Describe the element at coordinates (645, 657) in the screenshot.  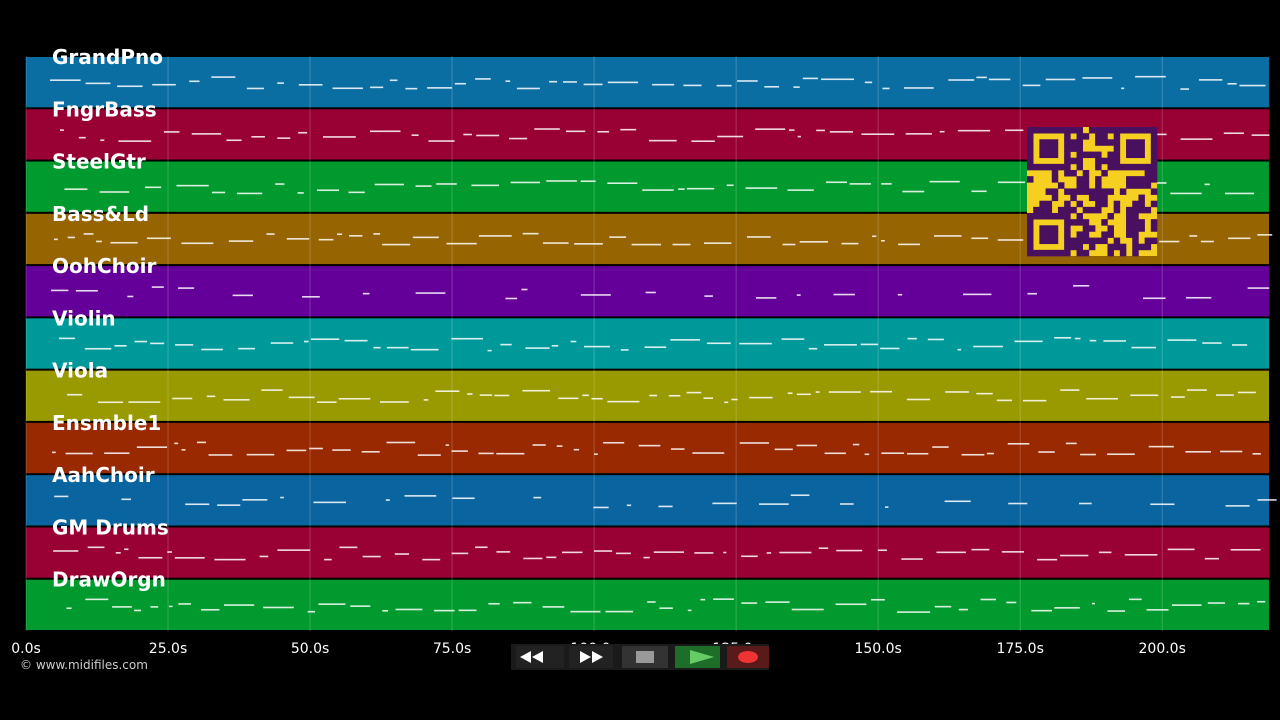
I see `stop-button` at that location.